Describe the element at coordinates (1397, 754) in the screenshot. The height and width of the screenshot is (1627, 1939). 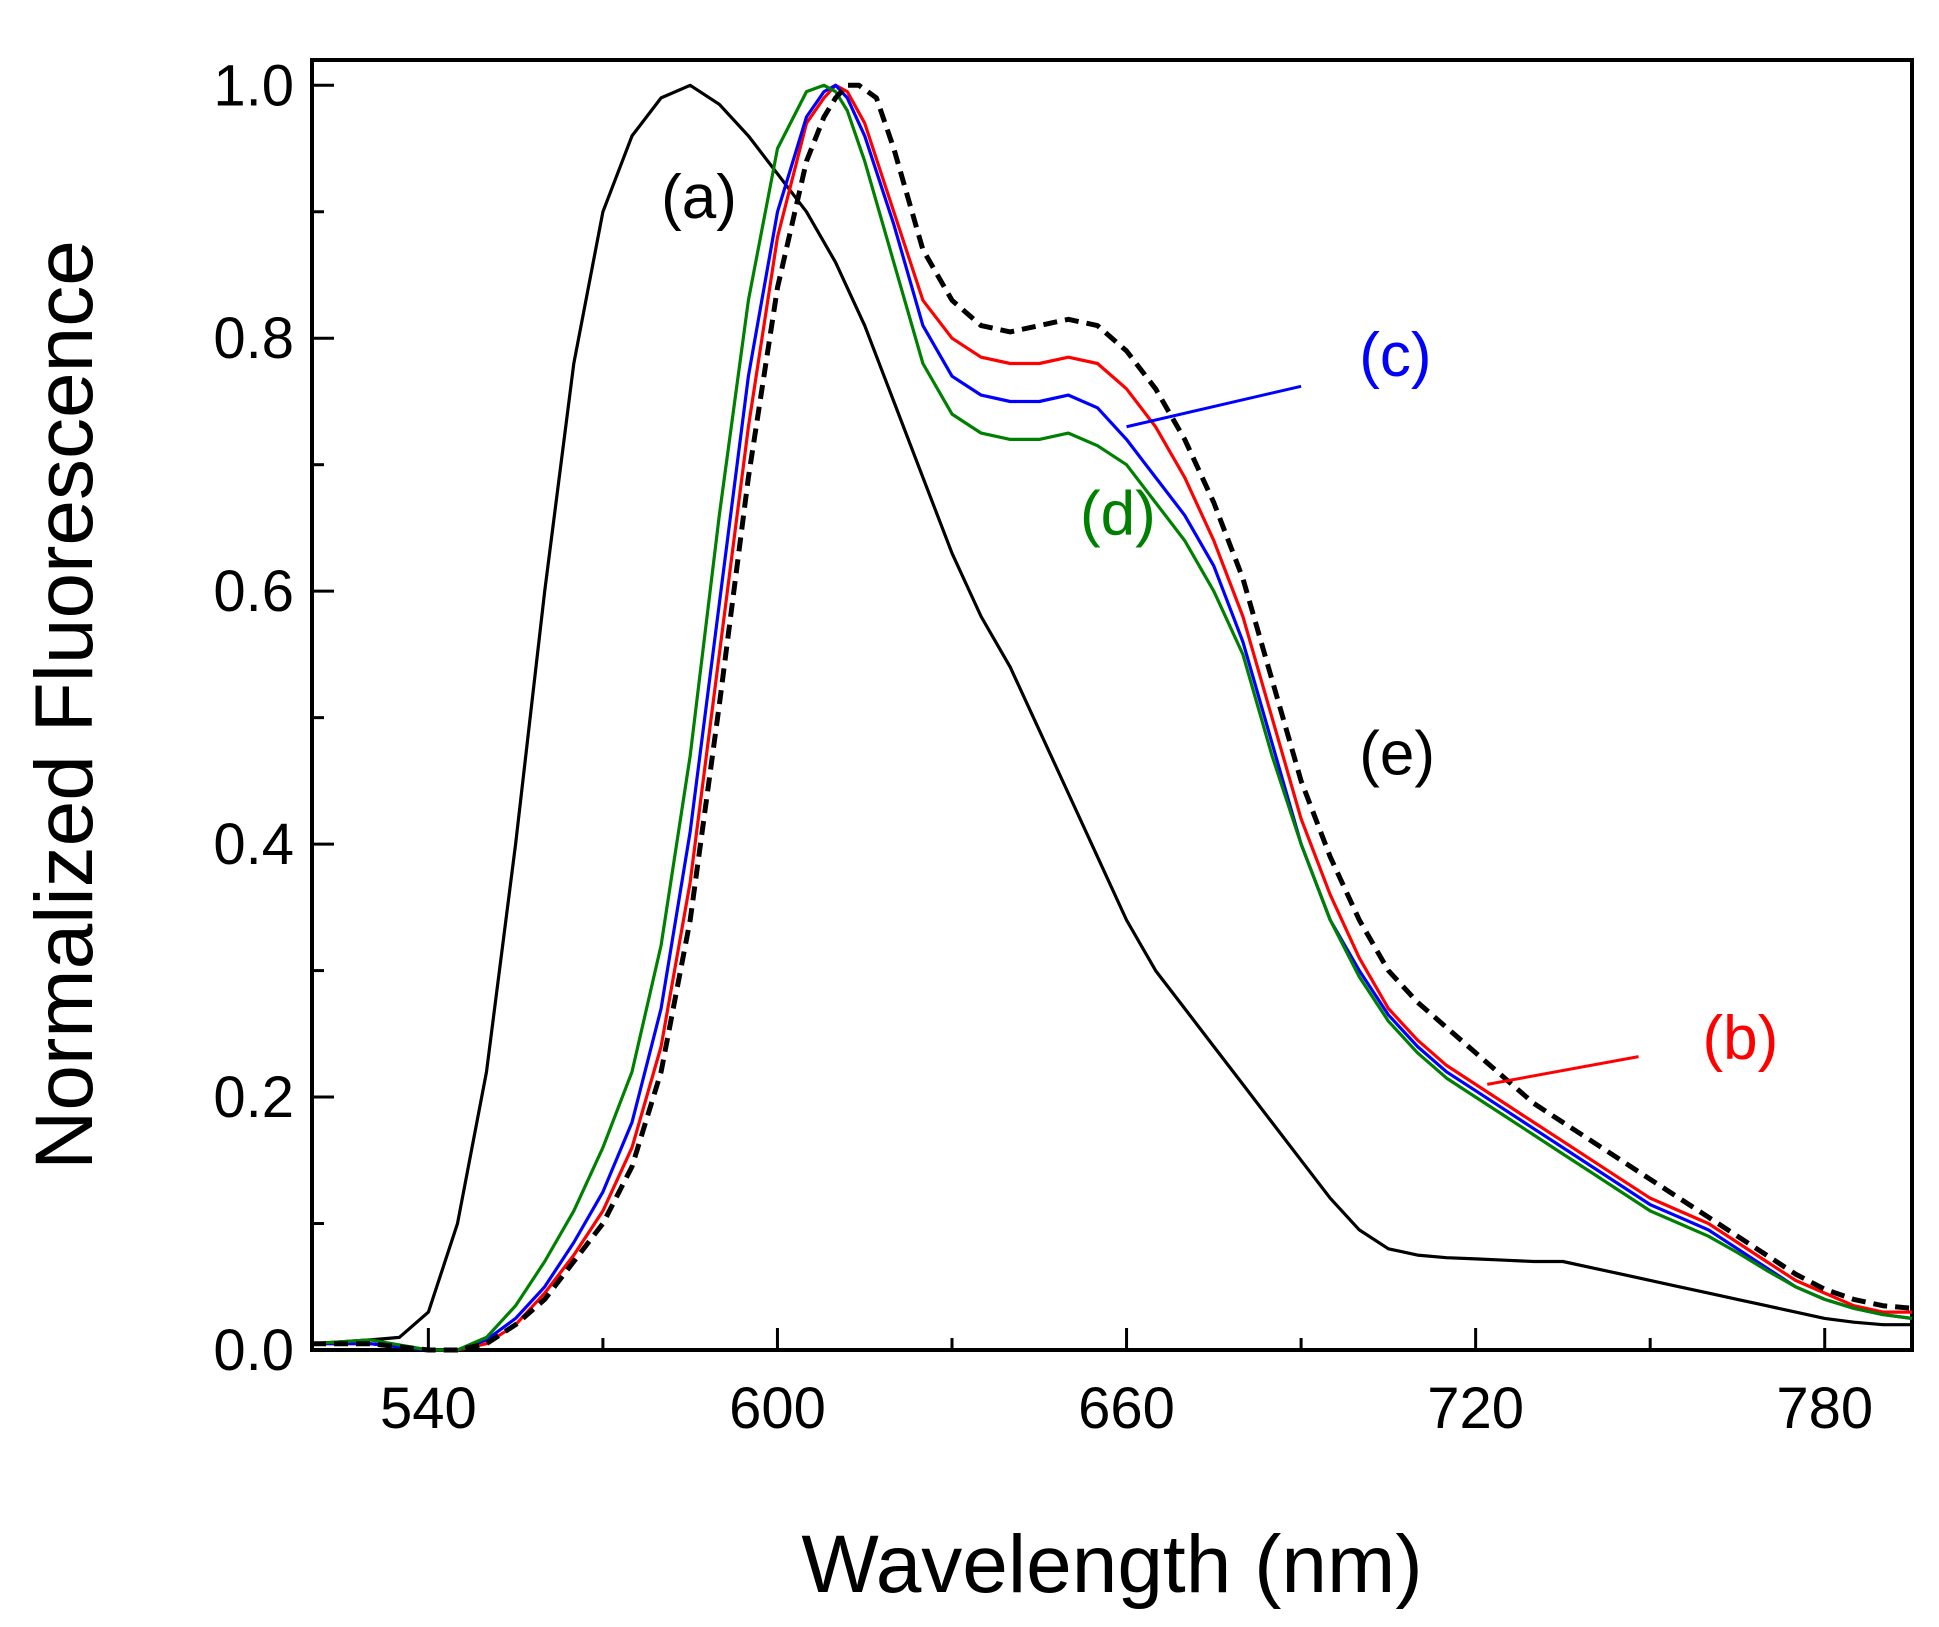
I see `annotation-e: (e)` at that location.